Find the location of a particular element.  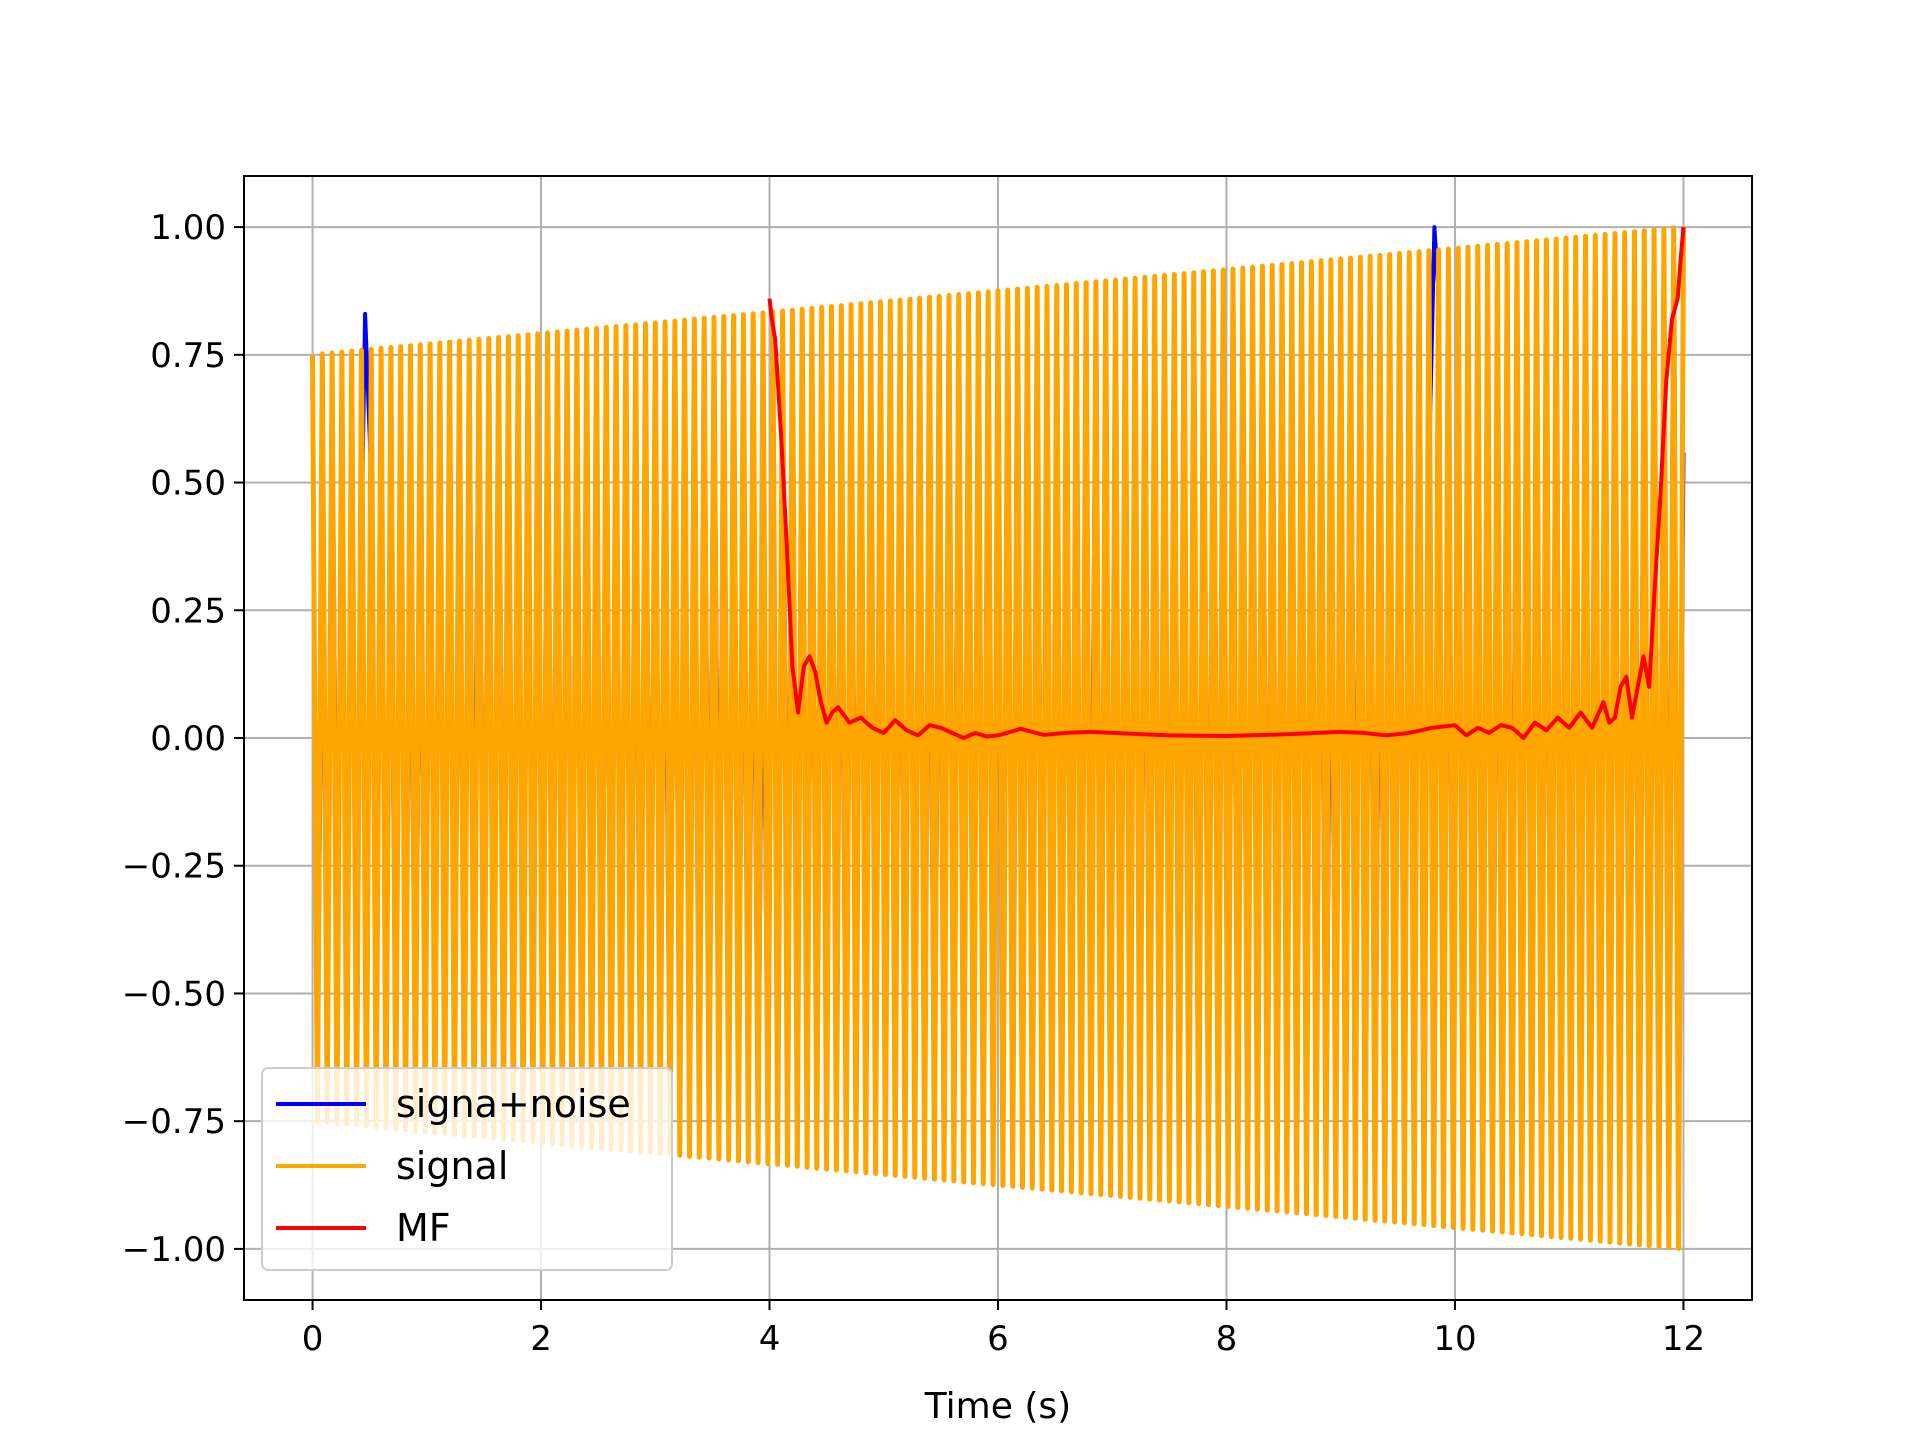

y-tick-label: −0.50 is located at coordinates (174, 994).